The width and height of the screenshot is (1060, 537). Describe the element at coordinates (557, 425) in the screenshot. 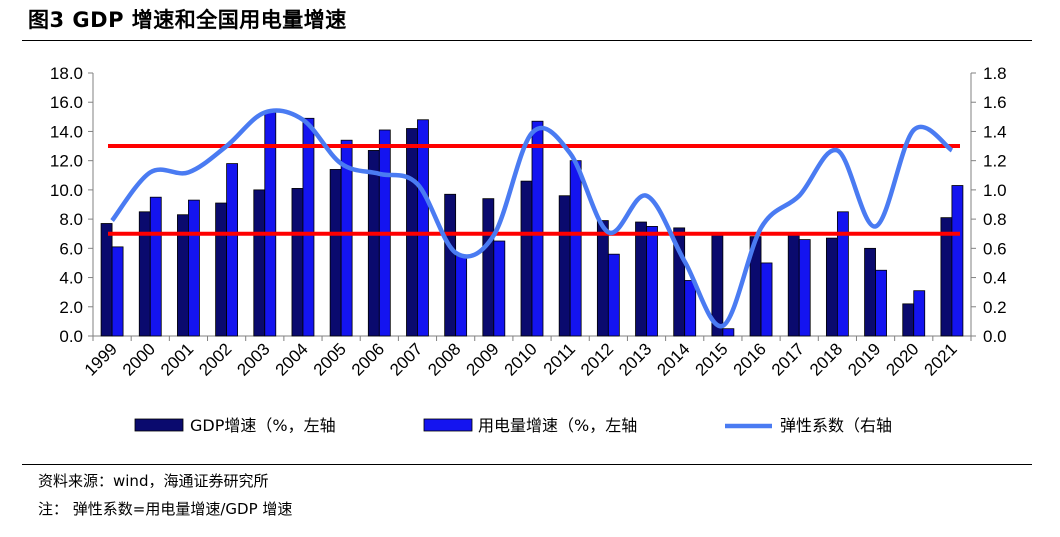

I see `legend-label-electricity: 用电量增速（%，左轴` at that location.